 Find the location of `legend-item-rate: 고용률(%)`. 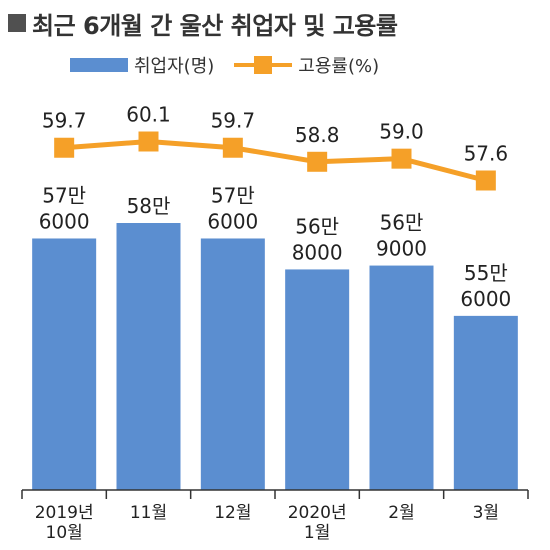

legend-item-rate: 고용률(%) is located at coordinates (306, 65).